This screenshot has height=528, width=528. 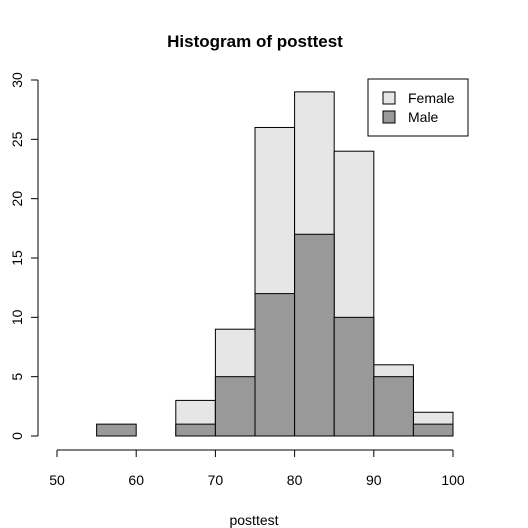 I want to click on legend-swatch-female, so click(x=389, y=98).